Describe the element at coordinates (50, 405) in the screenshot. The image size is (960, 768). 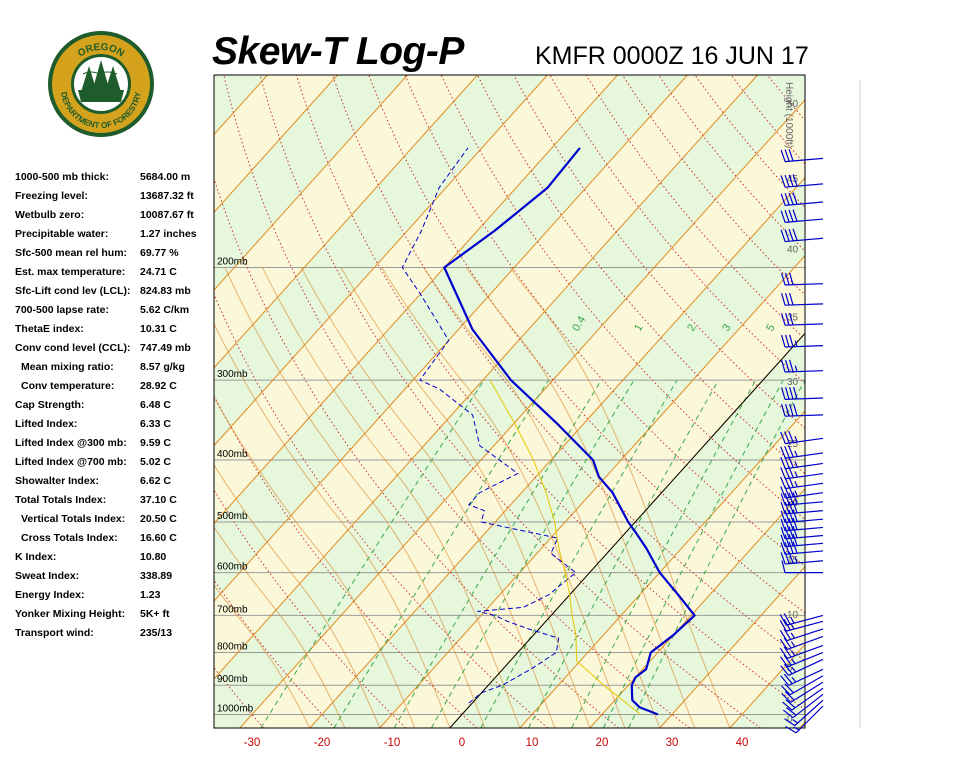
I see `stat-label: Cap Strength:` at that location.